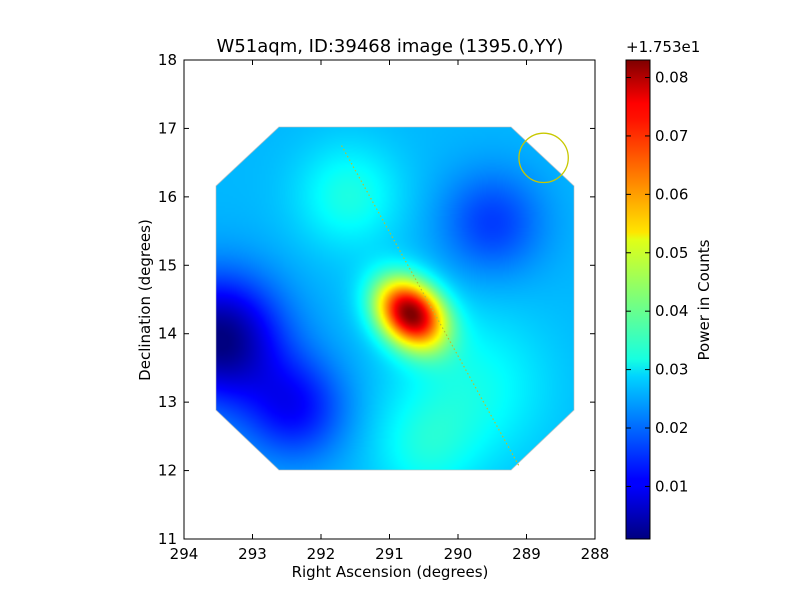 Image resolution: width=800 pixels, height=600 pixels. I want to click on x-axis-label: Right Ascension (degrees), so click(390, 572).